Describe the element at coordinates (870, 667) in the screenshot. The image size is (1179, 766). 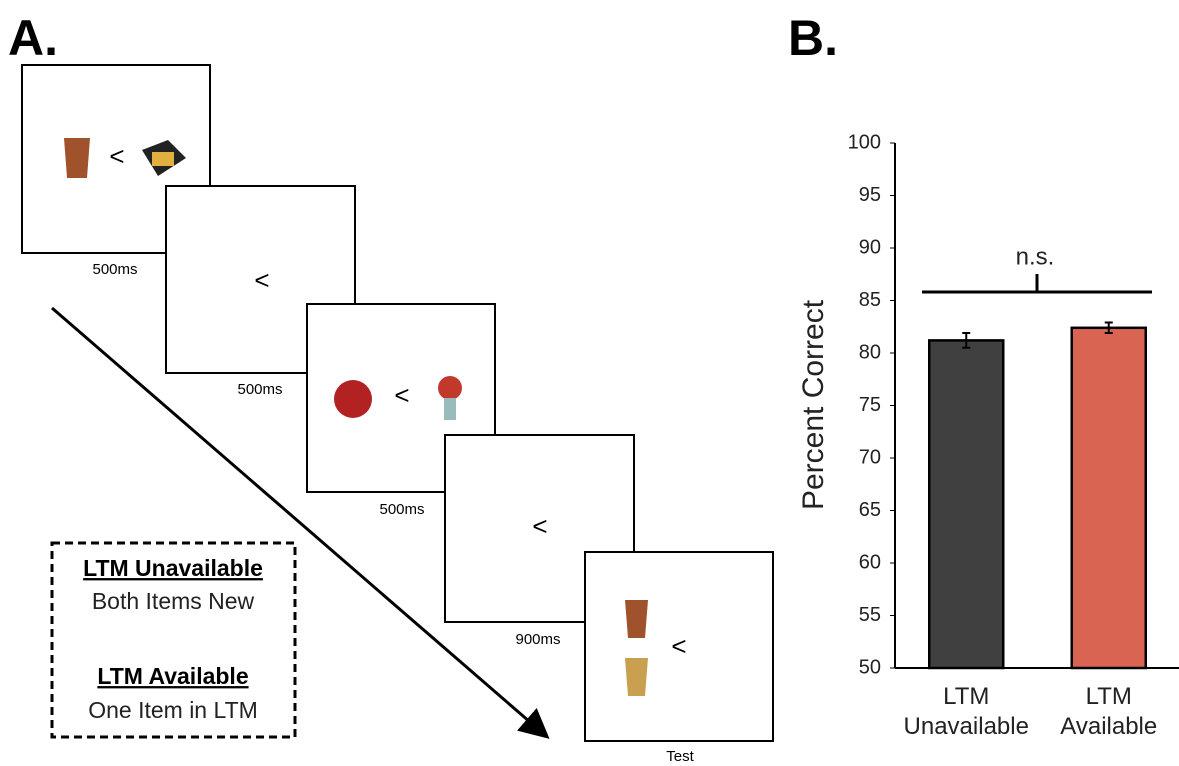
I see `y-tick-label: 50` at that location.